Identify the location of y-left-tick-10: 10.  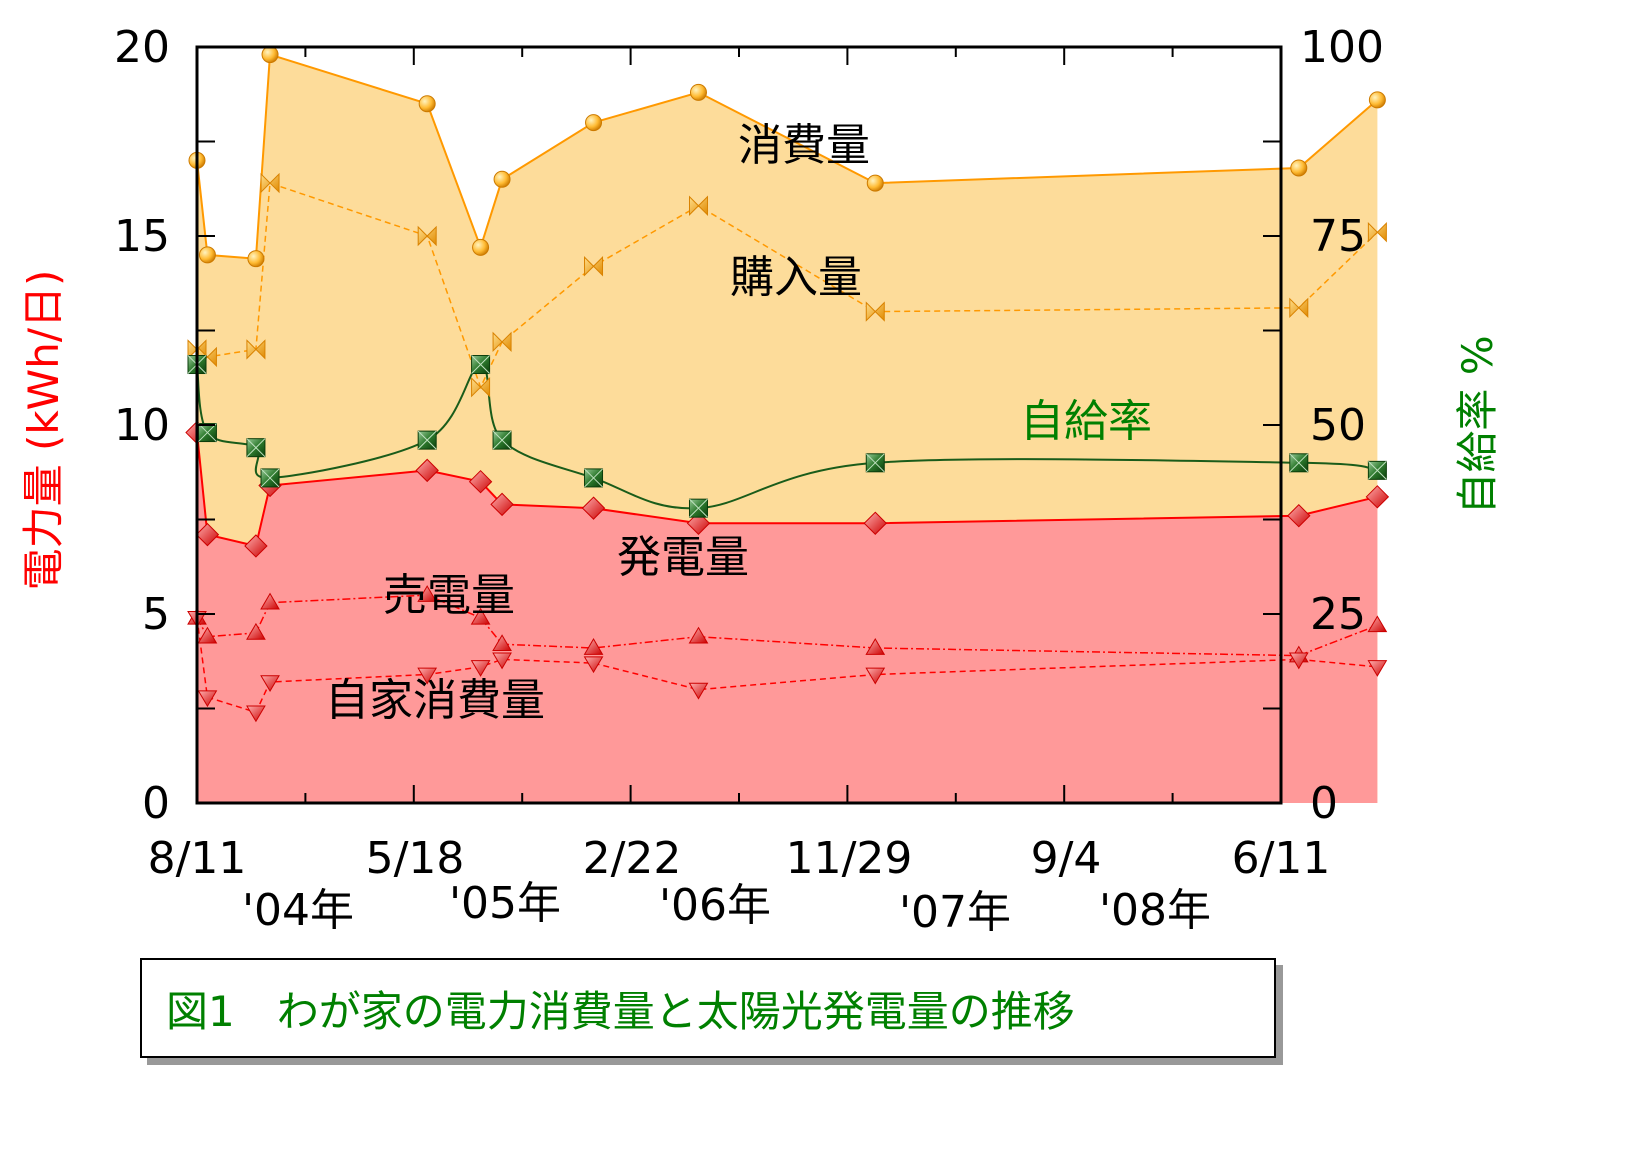
(142, 425).